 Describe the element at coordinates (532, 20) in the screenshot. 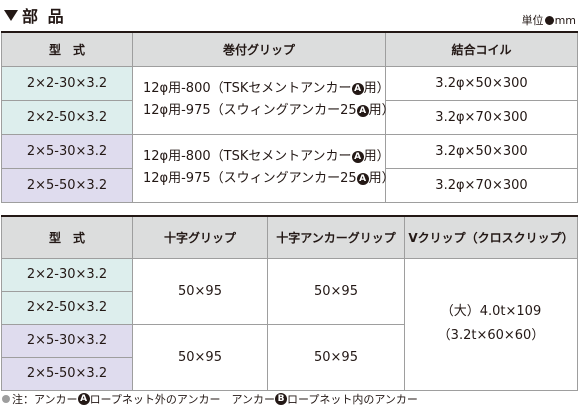

I see `unit-prefix: 単位` at that location.